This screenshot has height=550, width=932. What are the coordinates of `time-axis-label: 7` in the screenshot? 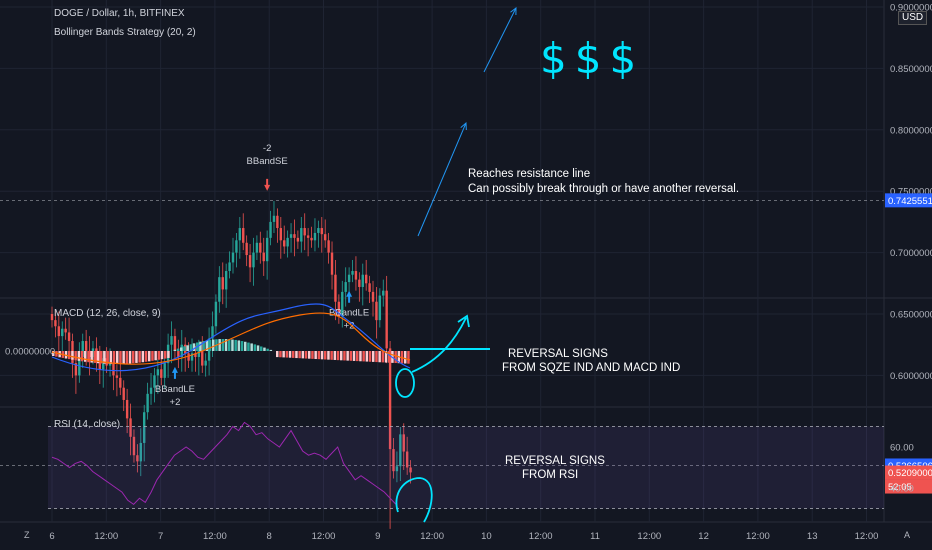 It's located at (160, 536).